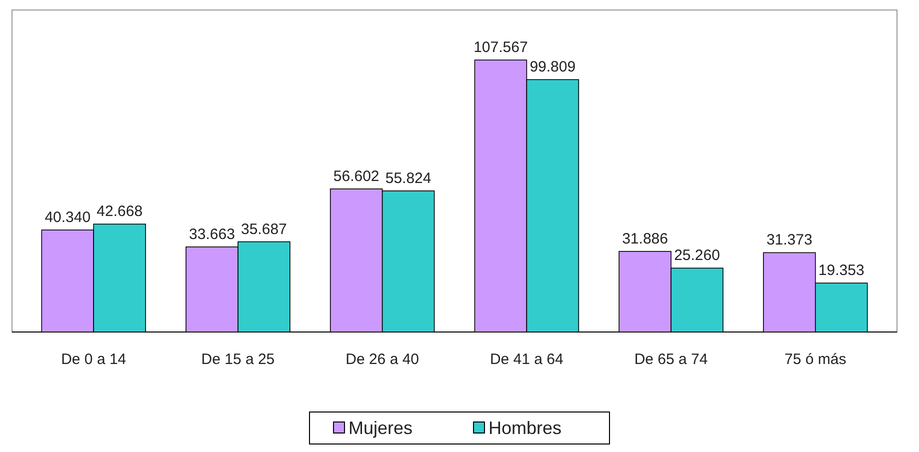 The height and width of the screenshot is (452, 919). I want to click on data-label: 42.668, so click(119, 211).